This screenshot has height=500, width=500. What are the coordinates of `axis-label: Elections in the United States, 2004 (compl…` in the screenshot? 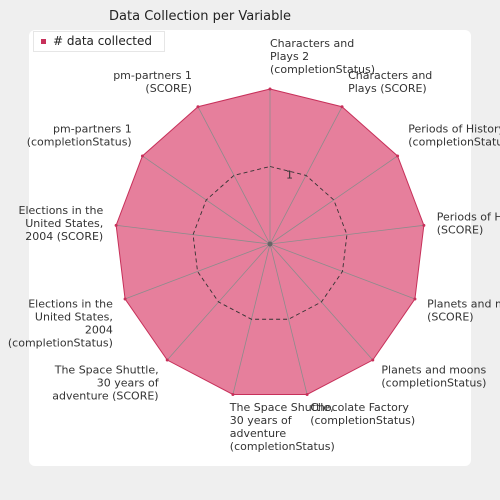 It's located at (60, 324).